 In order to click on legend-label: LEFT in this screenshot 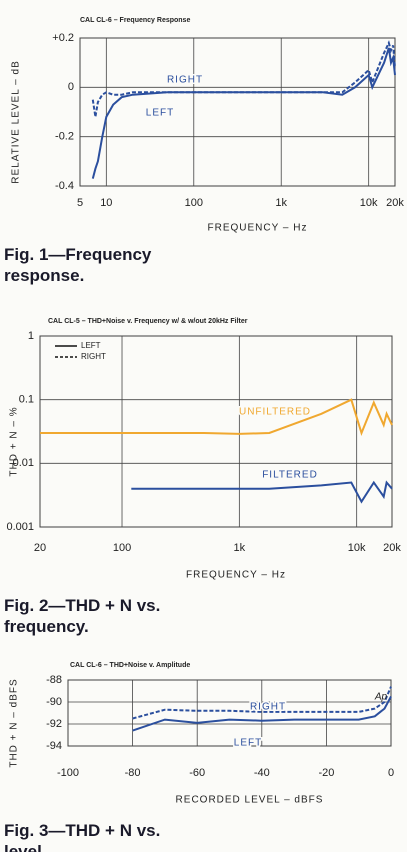, I will do `click(91, 345)`.